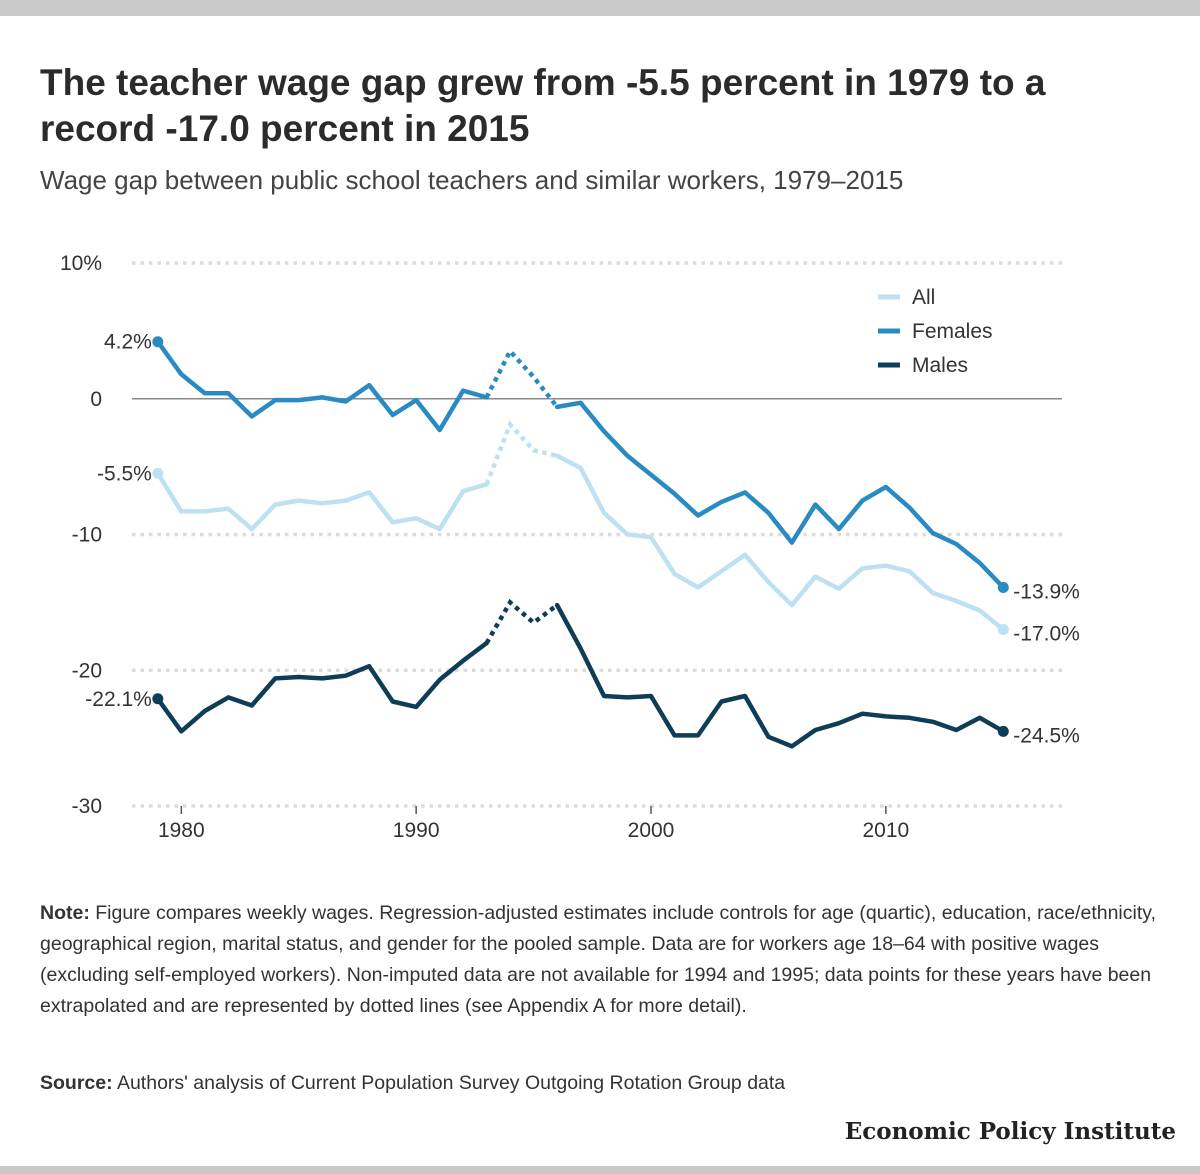 The image size is (1200, 1174). I want to click on series-start-point-all, so click(158, 473).